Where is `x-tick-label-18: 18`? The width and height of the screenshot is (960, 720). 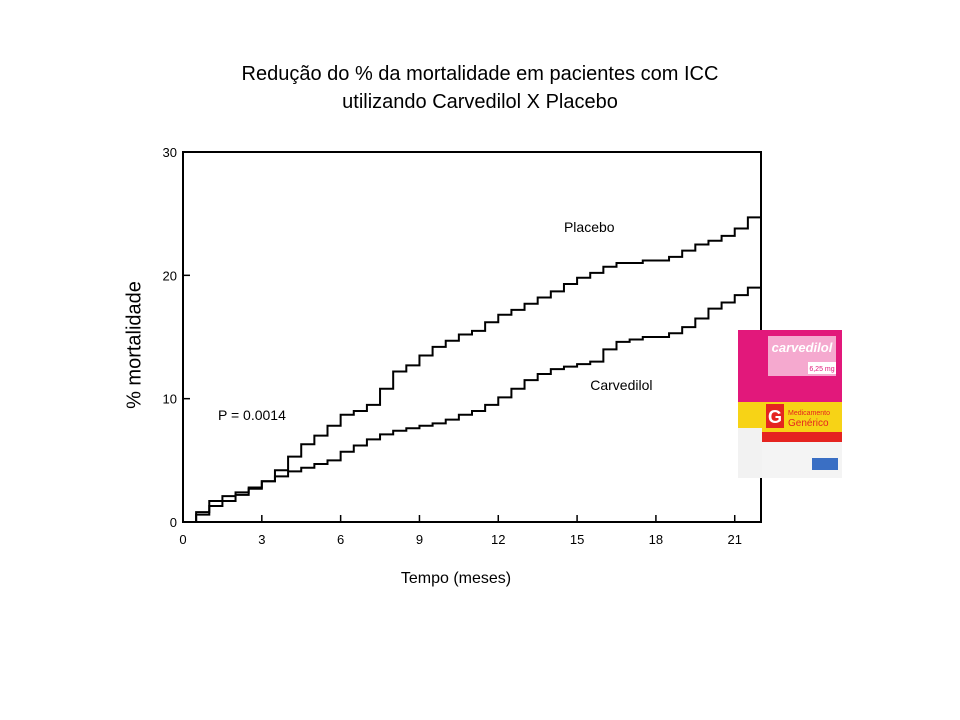
x-tick-label-18: 18 is located at coordinates (656, 539).